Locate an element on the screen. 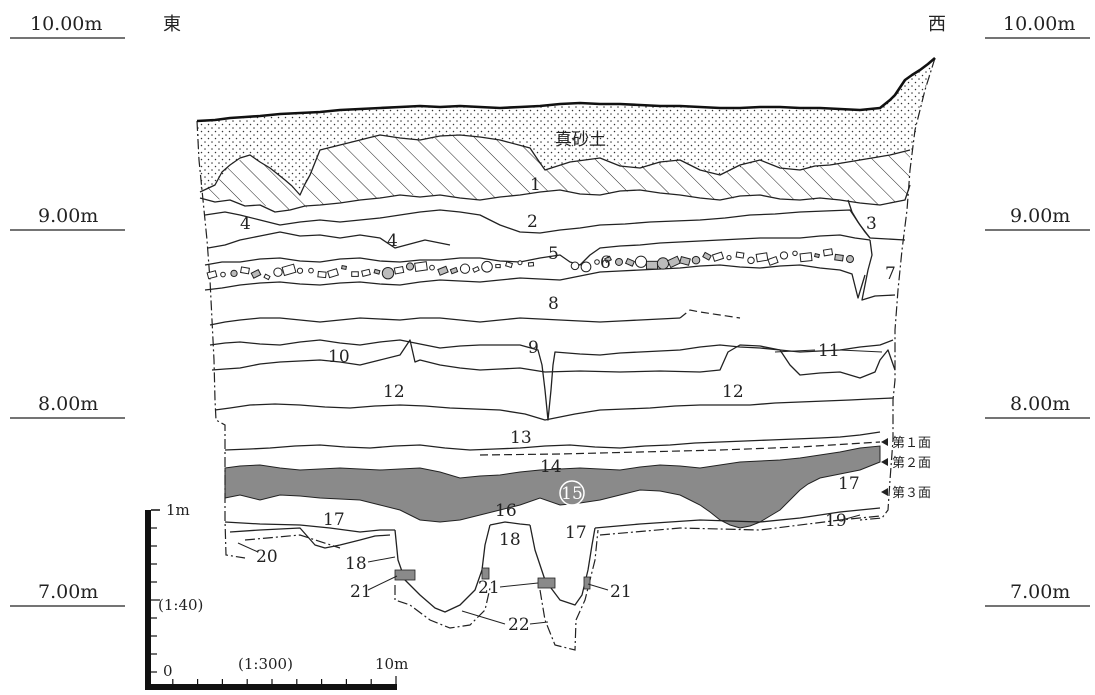 The height and width of the screenshot is (695, 1095). layer-label-6: 6 is located at coordinates (605, 263).